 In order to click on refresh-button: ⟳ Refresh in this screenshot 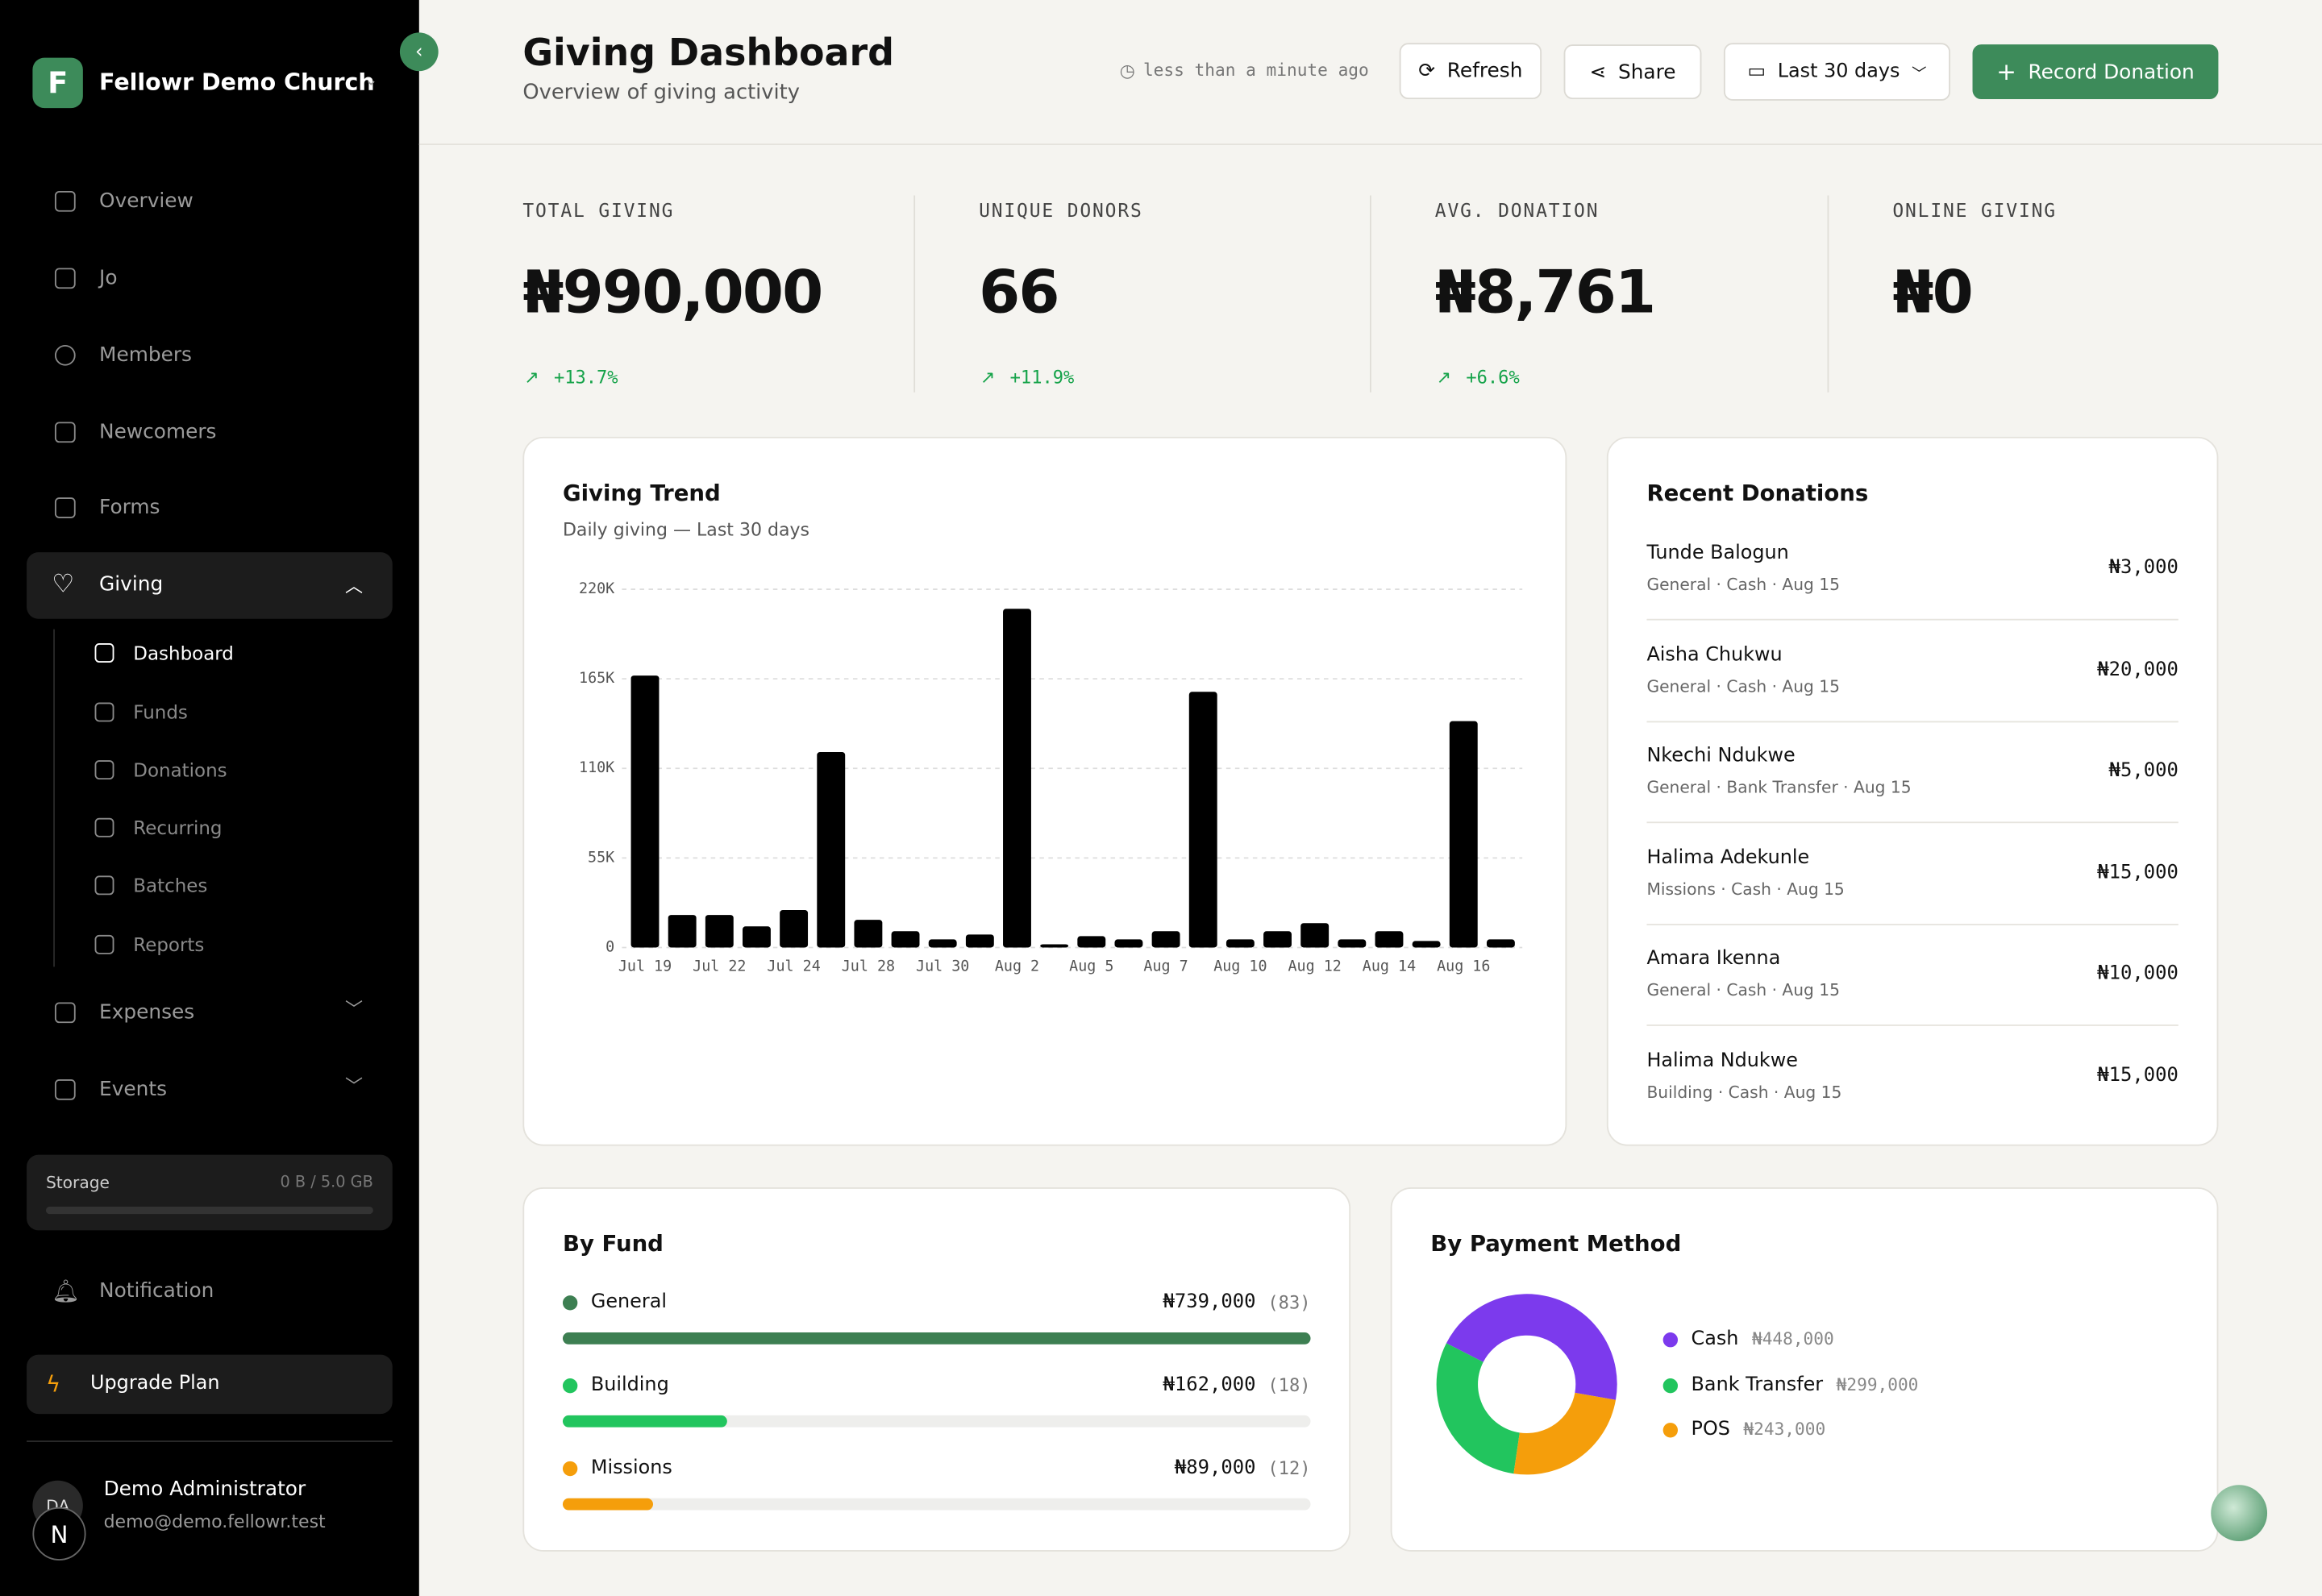, I will do `click(1470, 71)`.